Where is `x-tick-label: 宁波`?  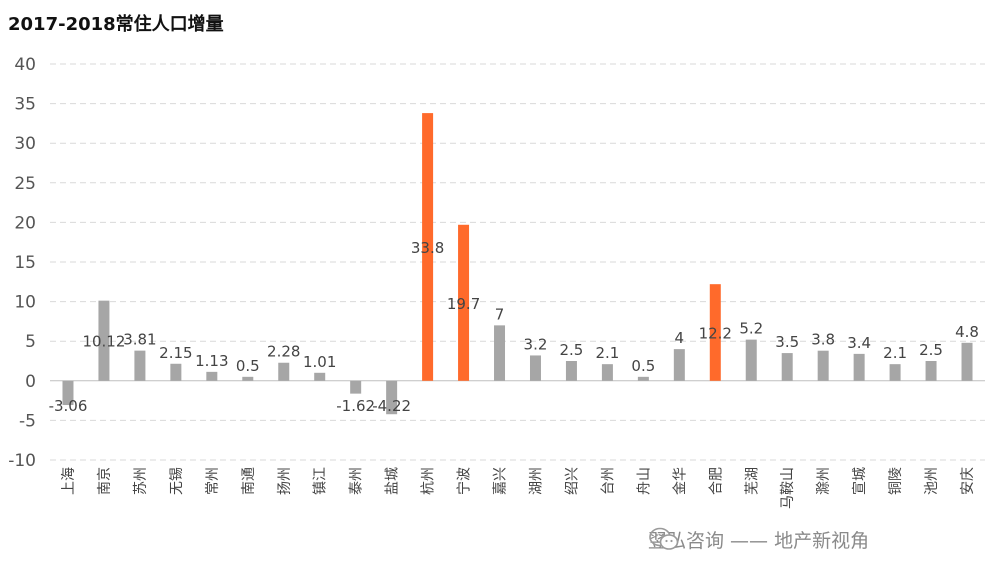
x-tick-label: 宁波 is located at coordinates (464, 481).